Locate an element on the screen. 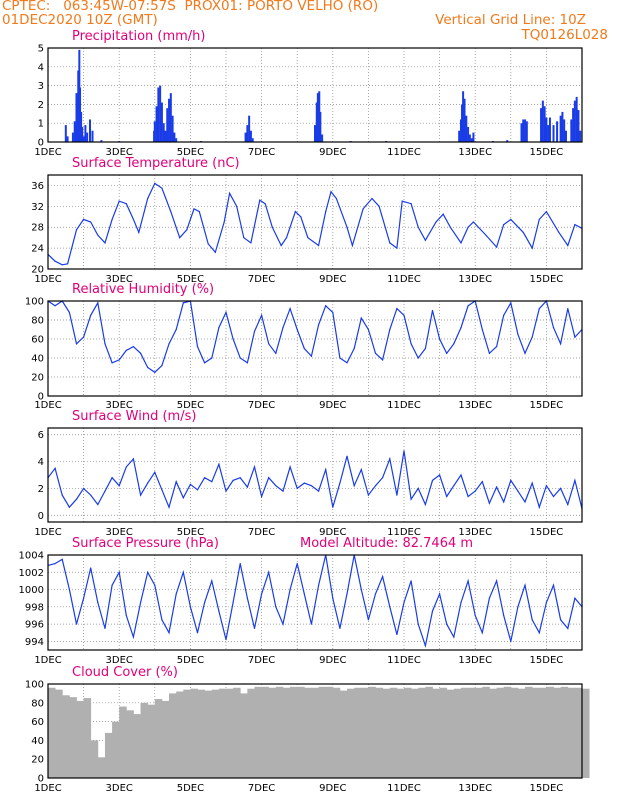  xtick-label-p5-4: 9DEC is located at coordinates (332, 788).